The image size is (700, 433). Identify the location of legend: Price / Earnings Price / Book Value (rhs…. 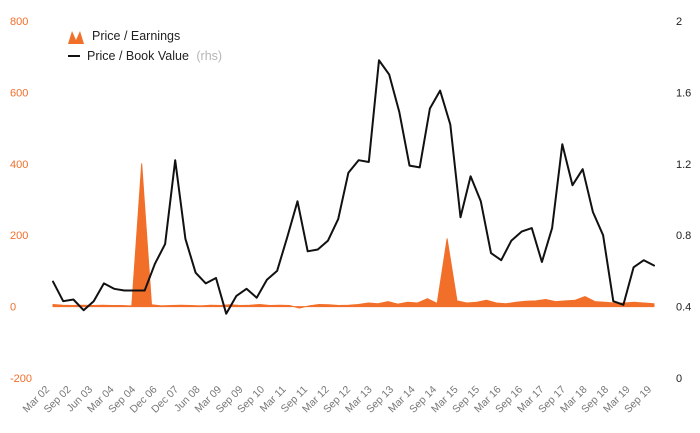
(145, 46).